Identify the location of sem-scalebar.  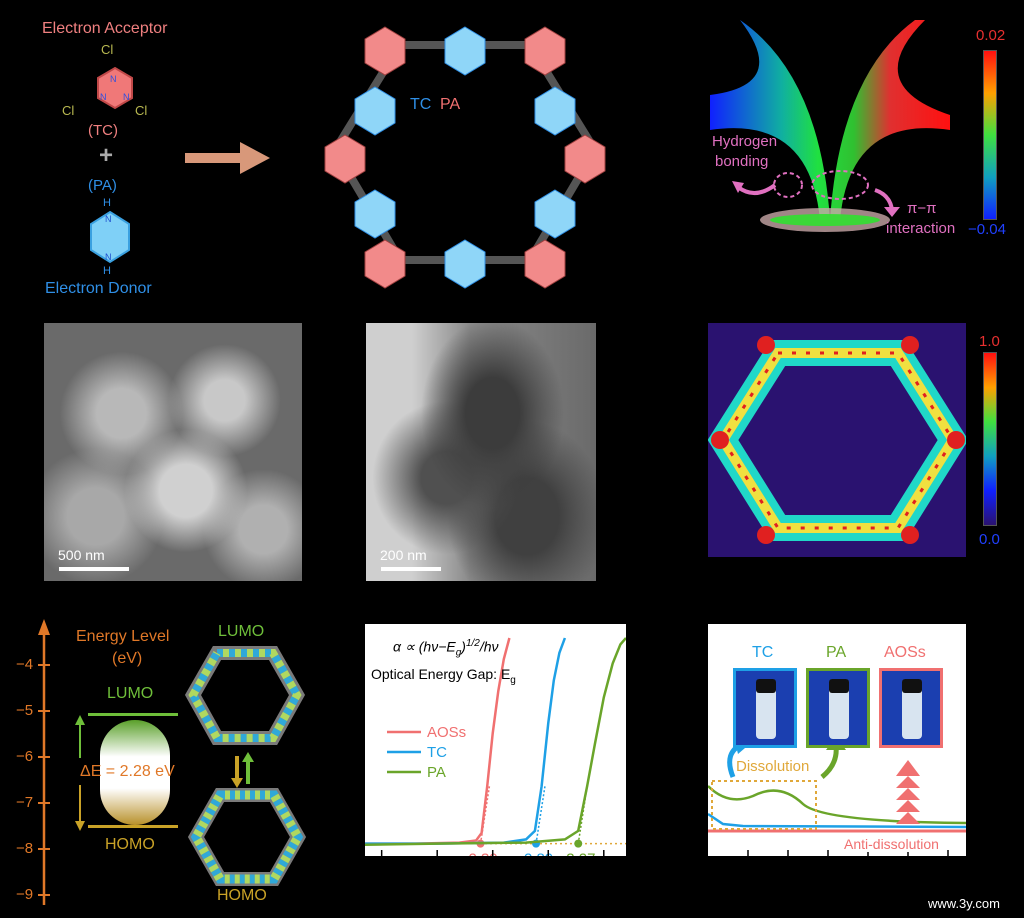
(94, 569).